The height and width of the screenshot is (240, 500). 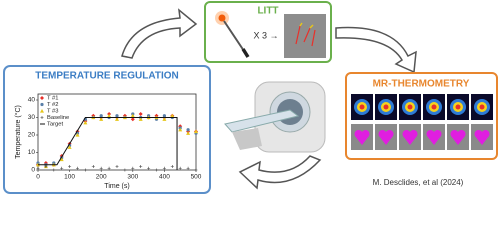 What do you see at coordinates (235, 37) in the screenshot?
I see `probe` at bounding box center [235, 37].